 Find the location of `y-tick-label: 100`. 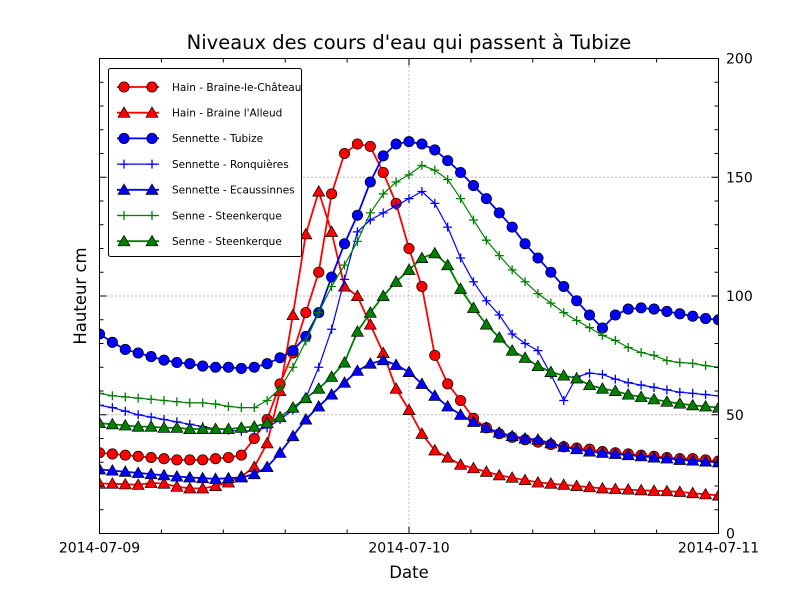

y-tick-label: 100 is located at coordinates (739, 297).